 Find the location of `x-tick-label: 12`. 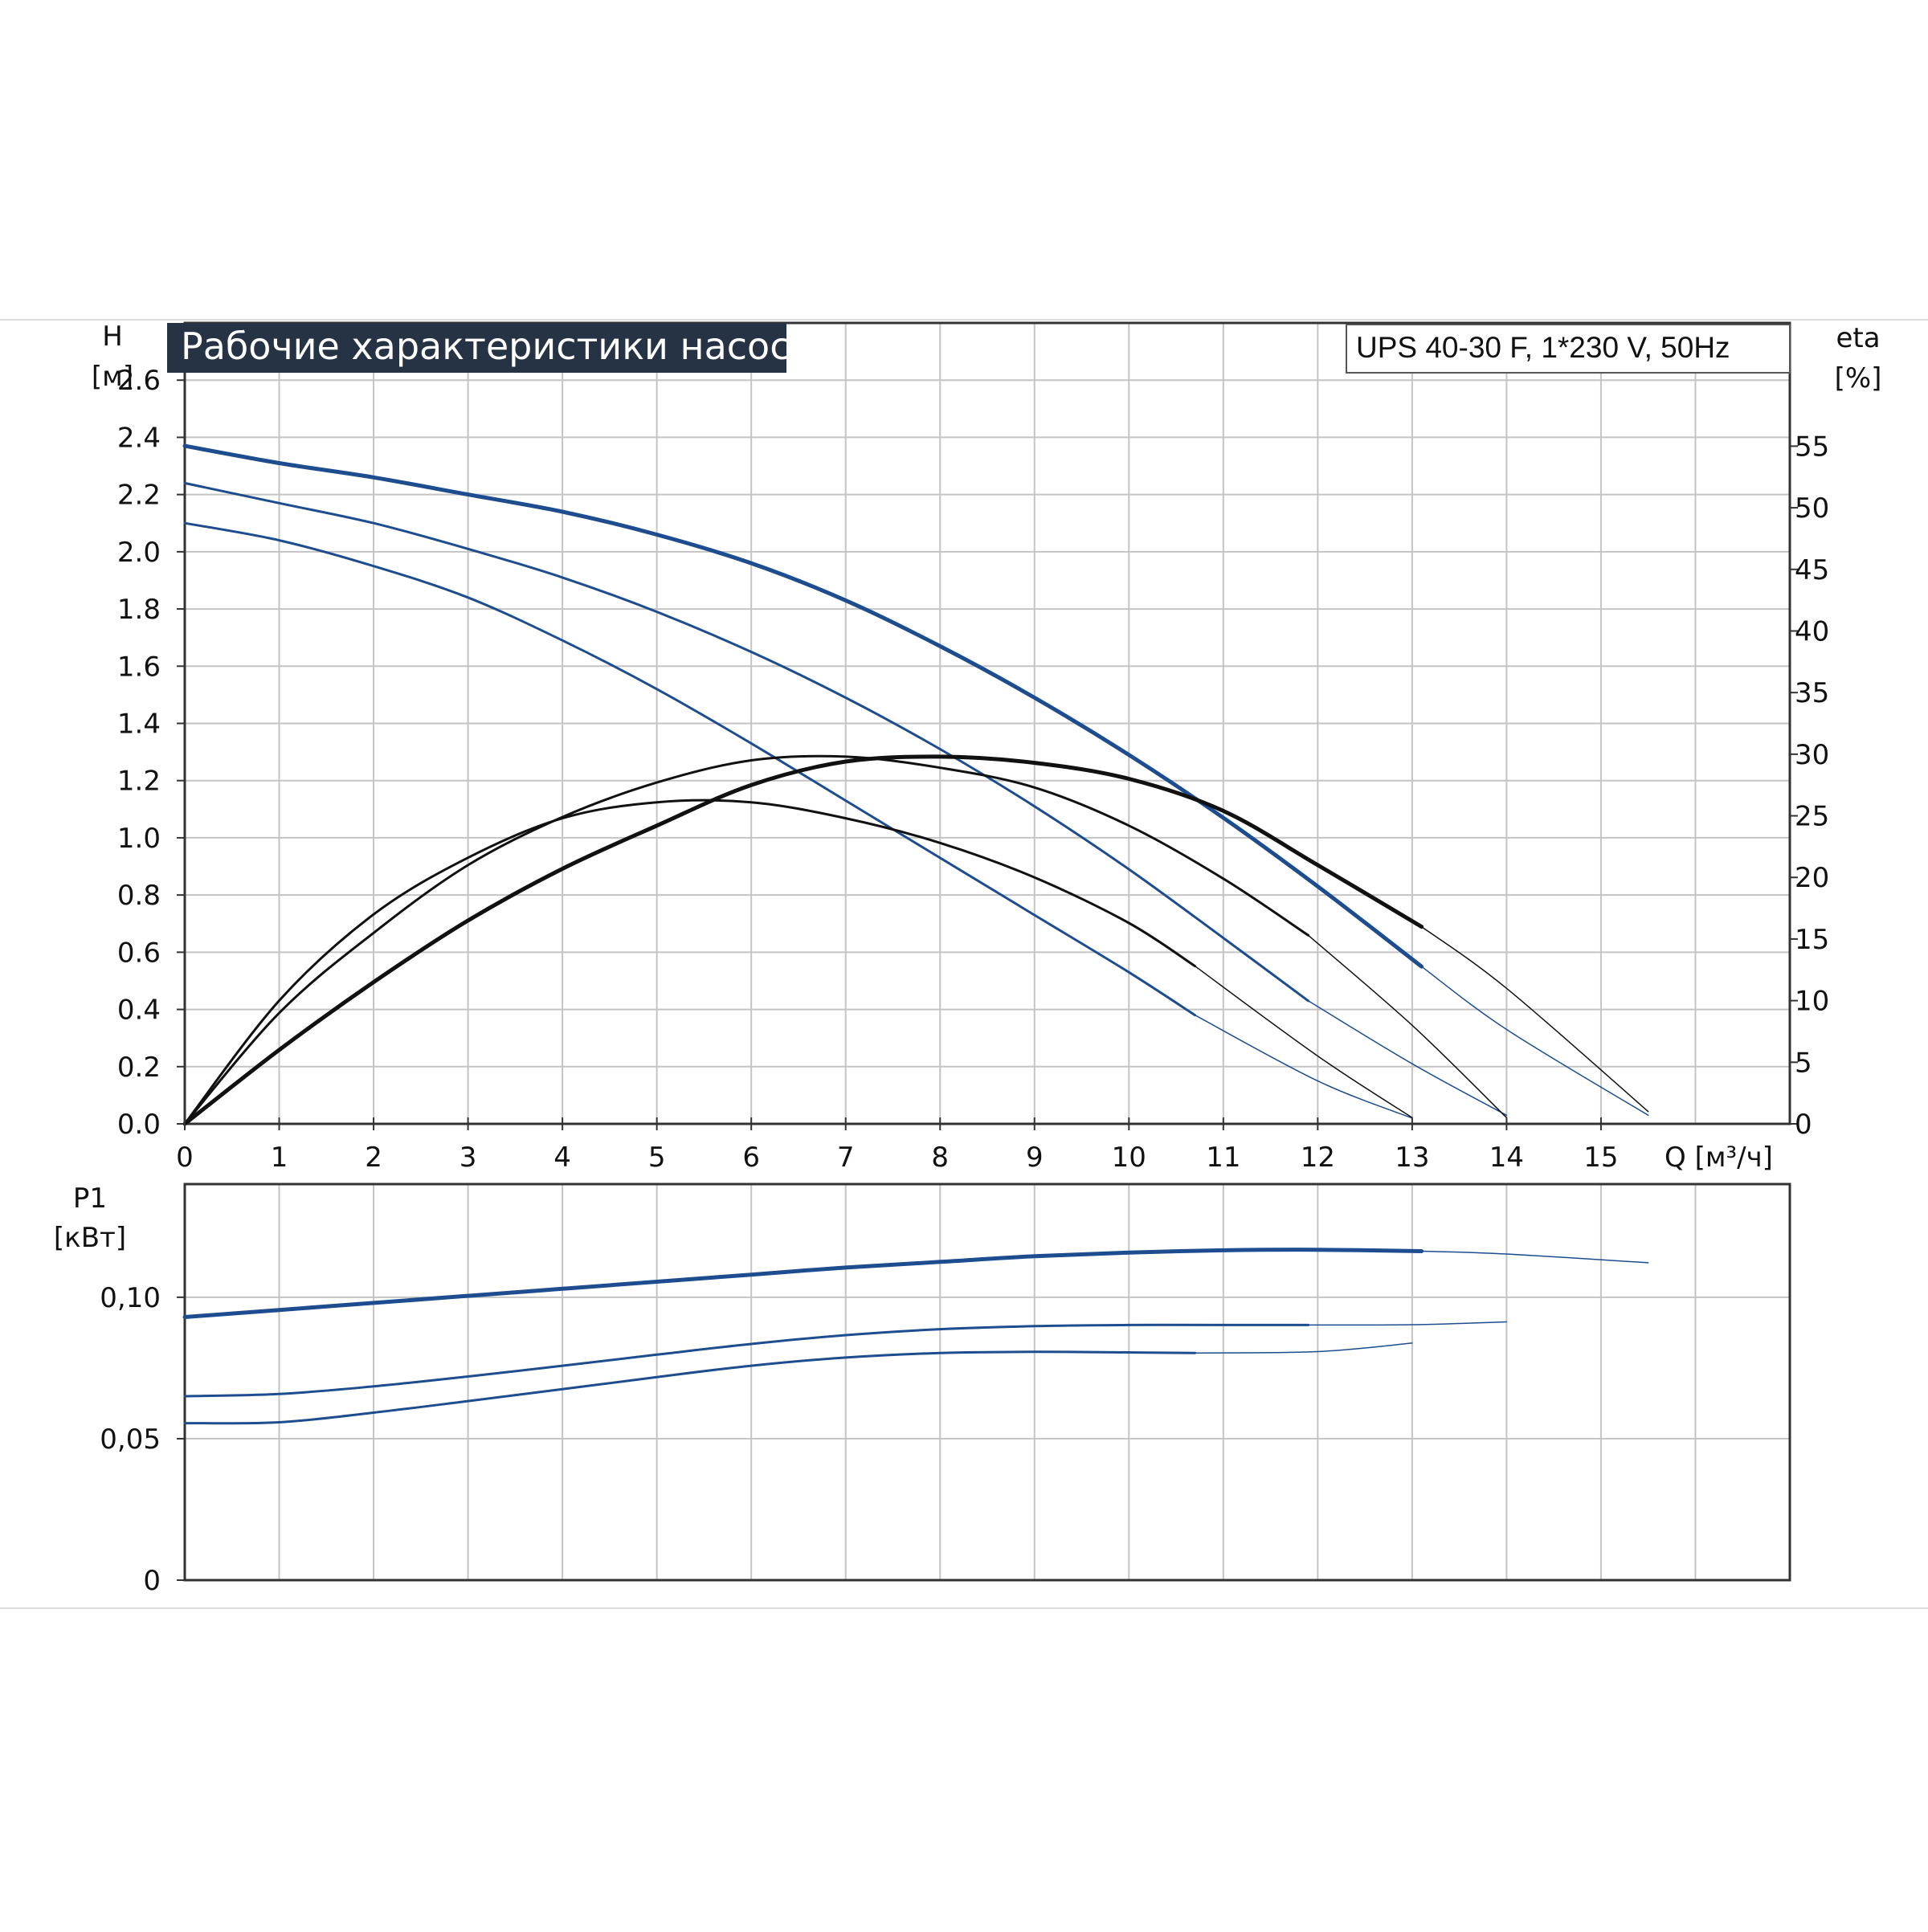

x-tick-label: 12 is located at coordinates (1318, 1158).